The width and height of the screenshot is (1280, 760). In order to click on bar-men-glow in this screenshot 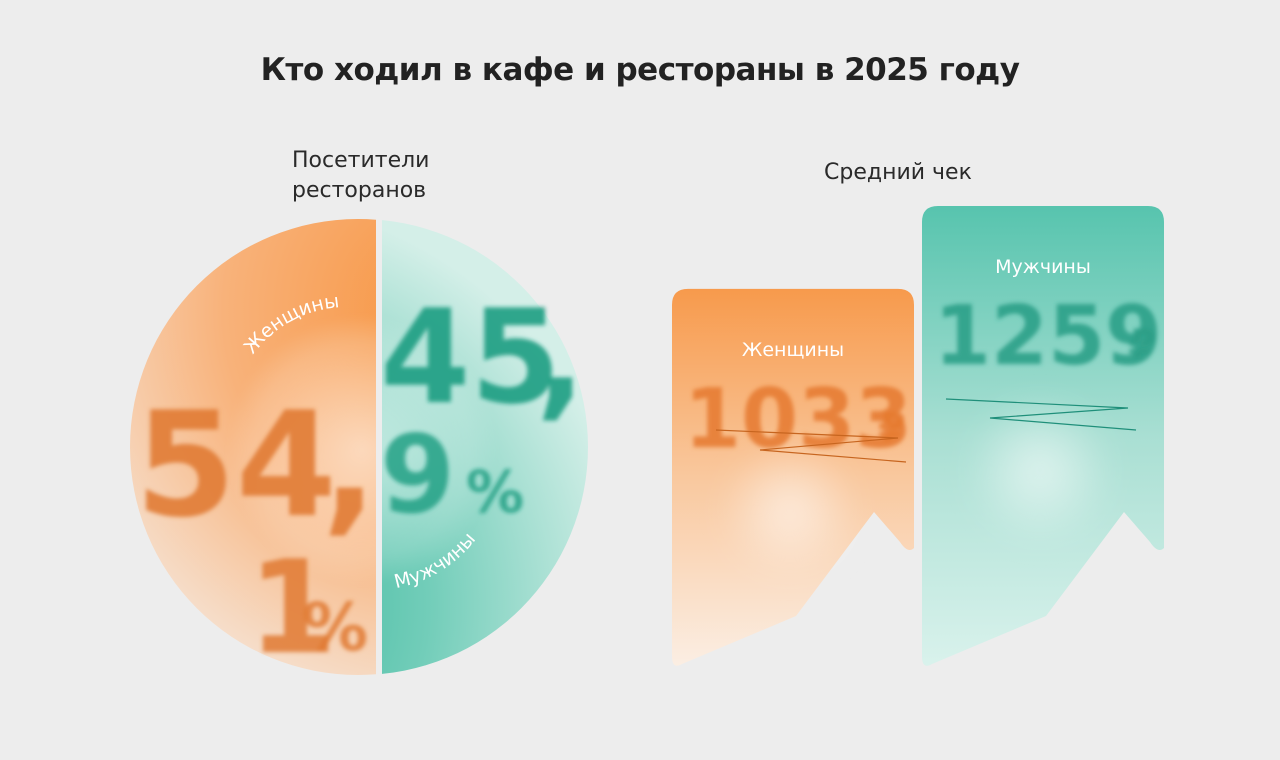, I will do `click(1040, 470)`.